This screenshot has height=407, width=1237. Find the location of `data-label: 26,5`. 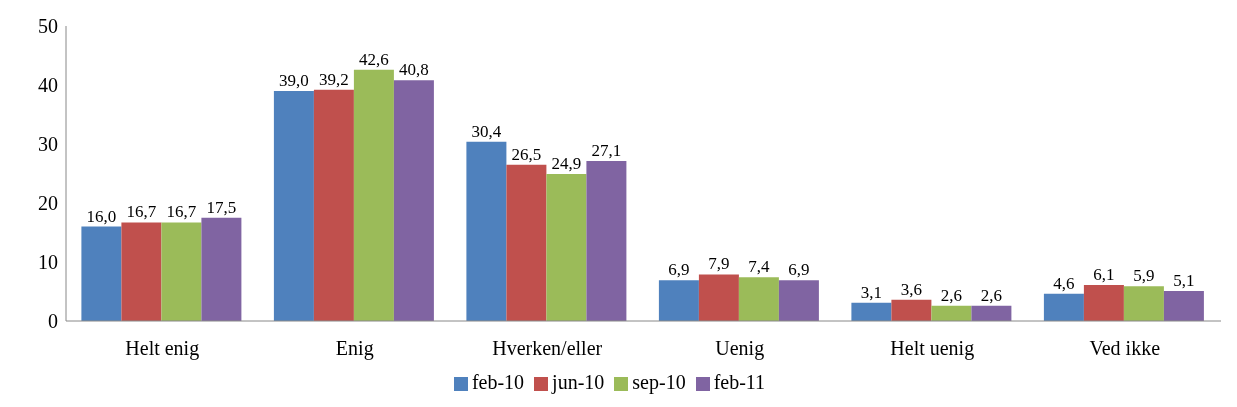

data-label: 26,5 is located at coordinates (526, 154).